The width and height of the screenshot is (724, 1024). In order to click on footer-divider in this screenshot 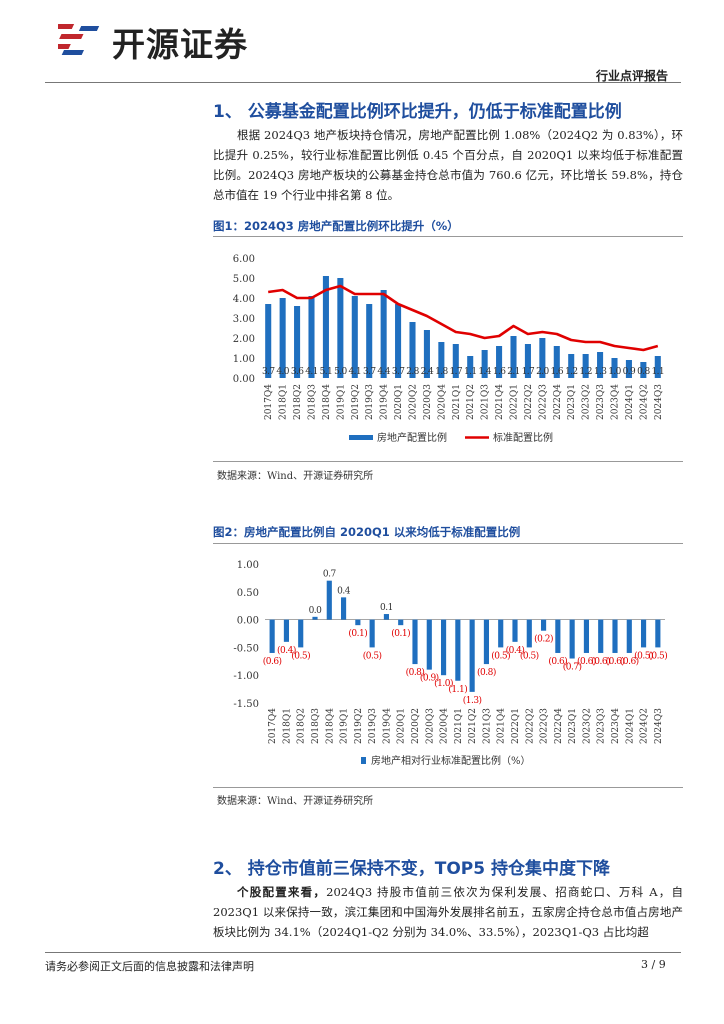, I will do `click(363, 952)`.